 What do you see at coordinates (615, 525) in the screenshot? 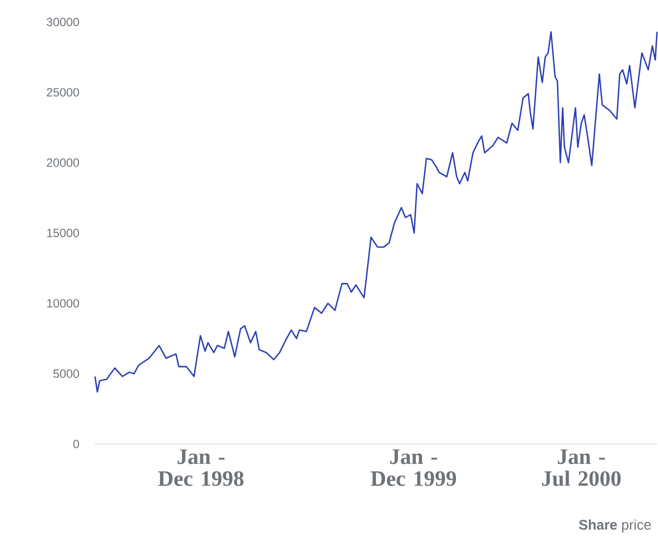
I see `text: Share price` at bounding box center [615, 525].